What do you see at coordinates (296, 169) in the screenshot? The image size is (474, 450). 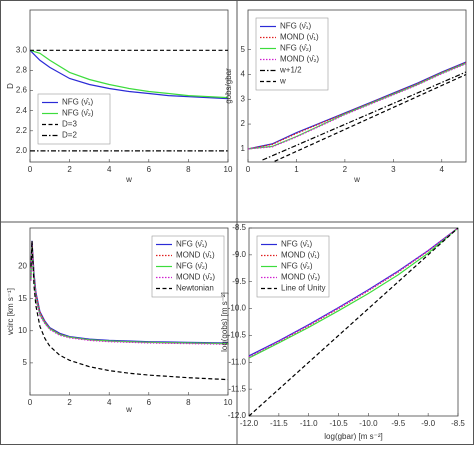 I see `x-tick-label: 1` at bounding box center [296, 169].